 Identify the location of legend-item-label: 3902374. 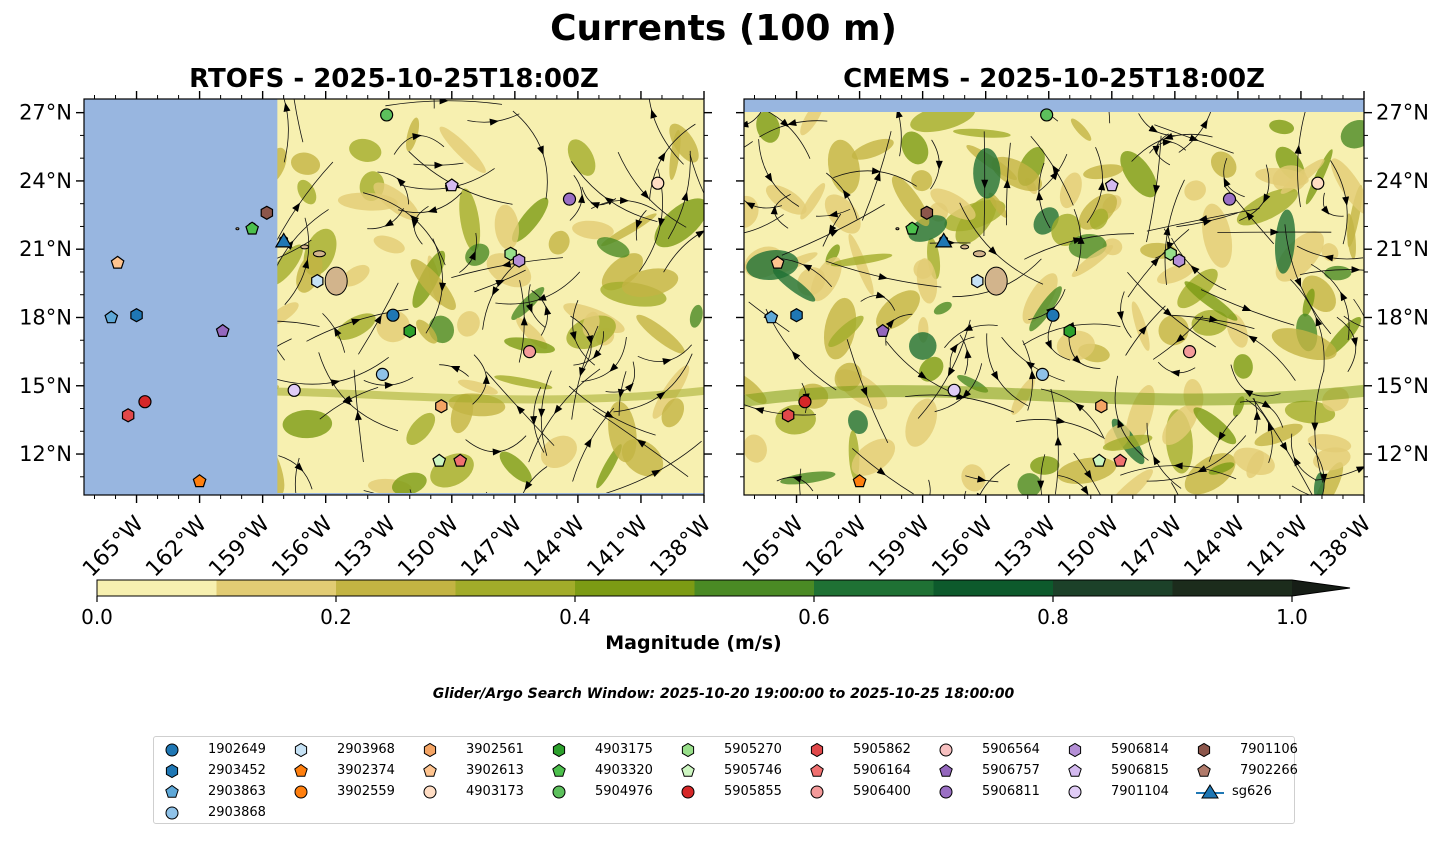
(366, 770).